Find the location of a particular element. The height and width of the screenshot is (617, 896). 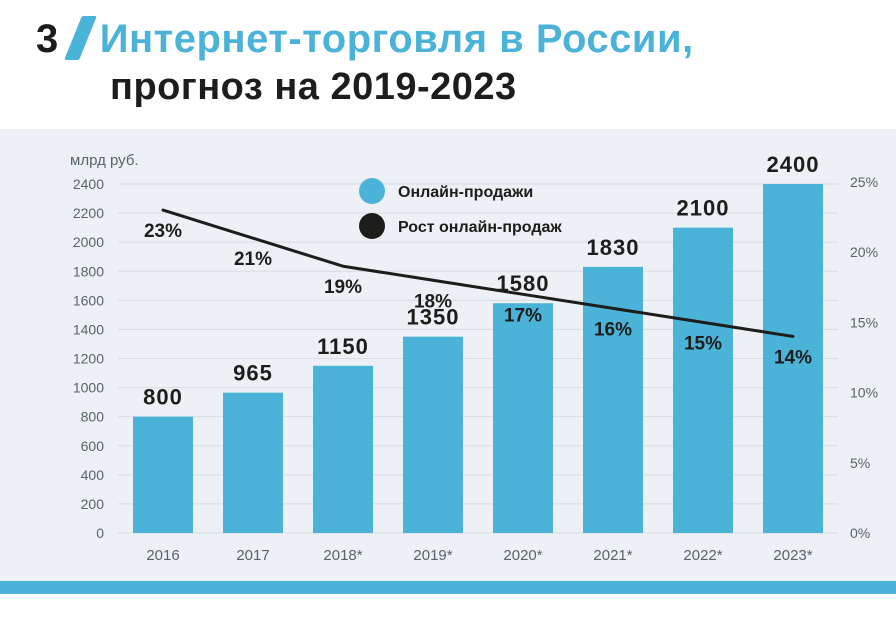

right-tick-label: 20% is located at coordinates (864, 252).